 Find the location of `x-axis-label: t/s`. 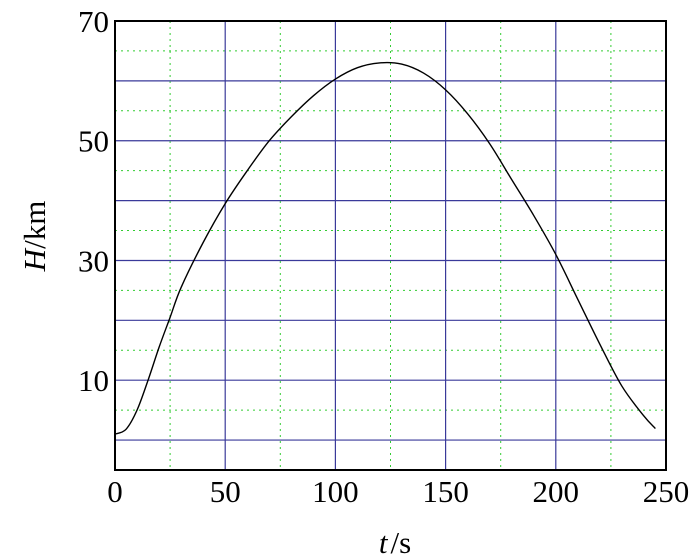

x-axis-label: t/s is located at coordinates (395, 542).